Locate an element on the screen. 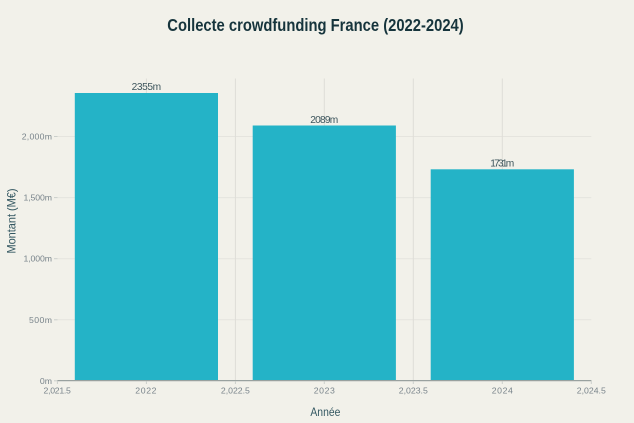 This screenshot has width=634, height=423. svg-text: 2,022.5 is located at coordinates (235, 390).